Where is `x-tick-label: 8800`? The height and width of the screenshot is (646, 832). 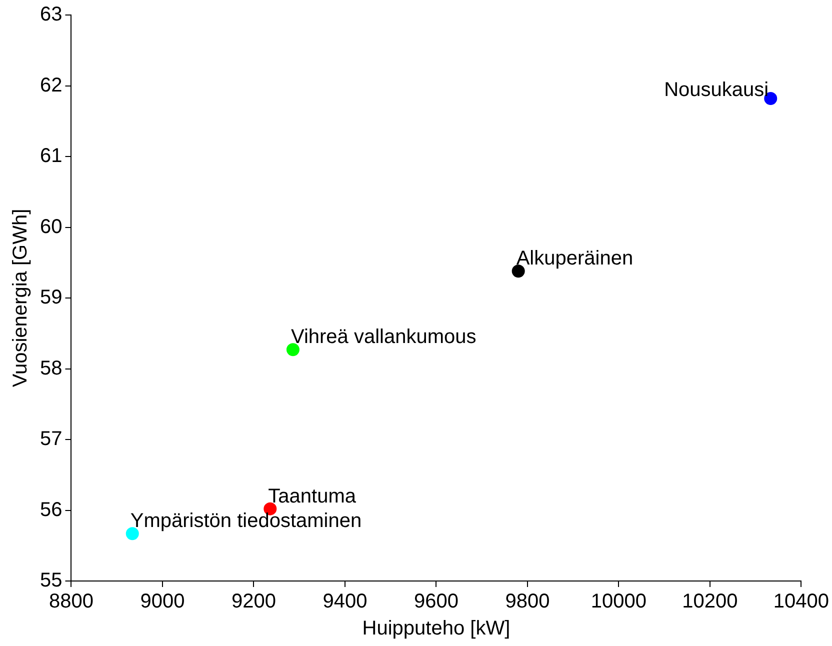
x-tick-label: 8800 is located at coordinates (71, 601).